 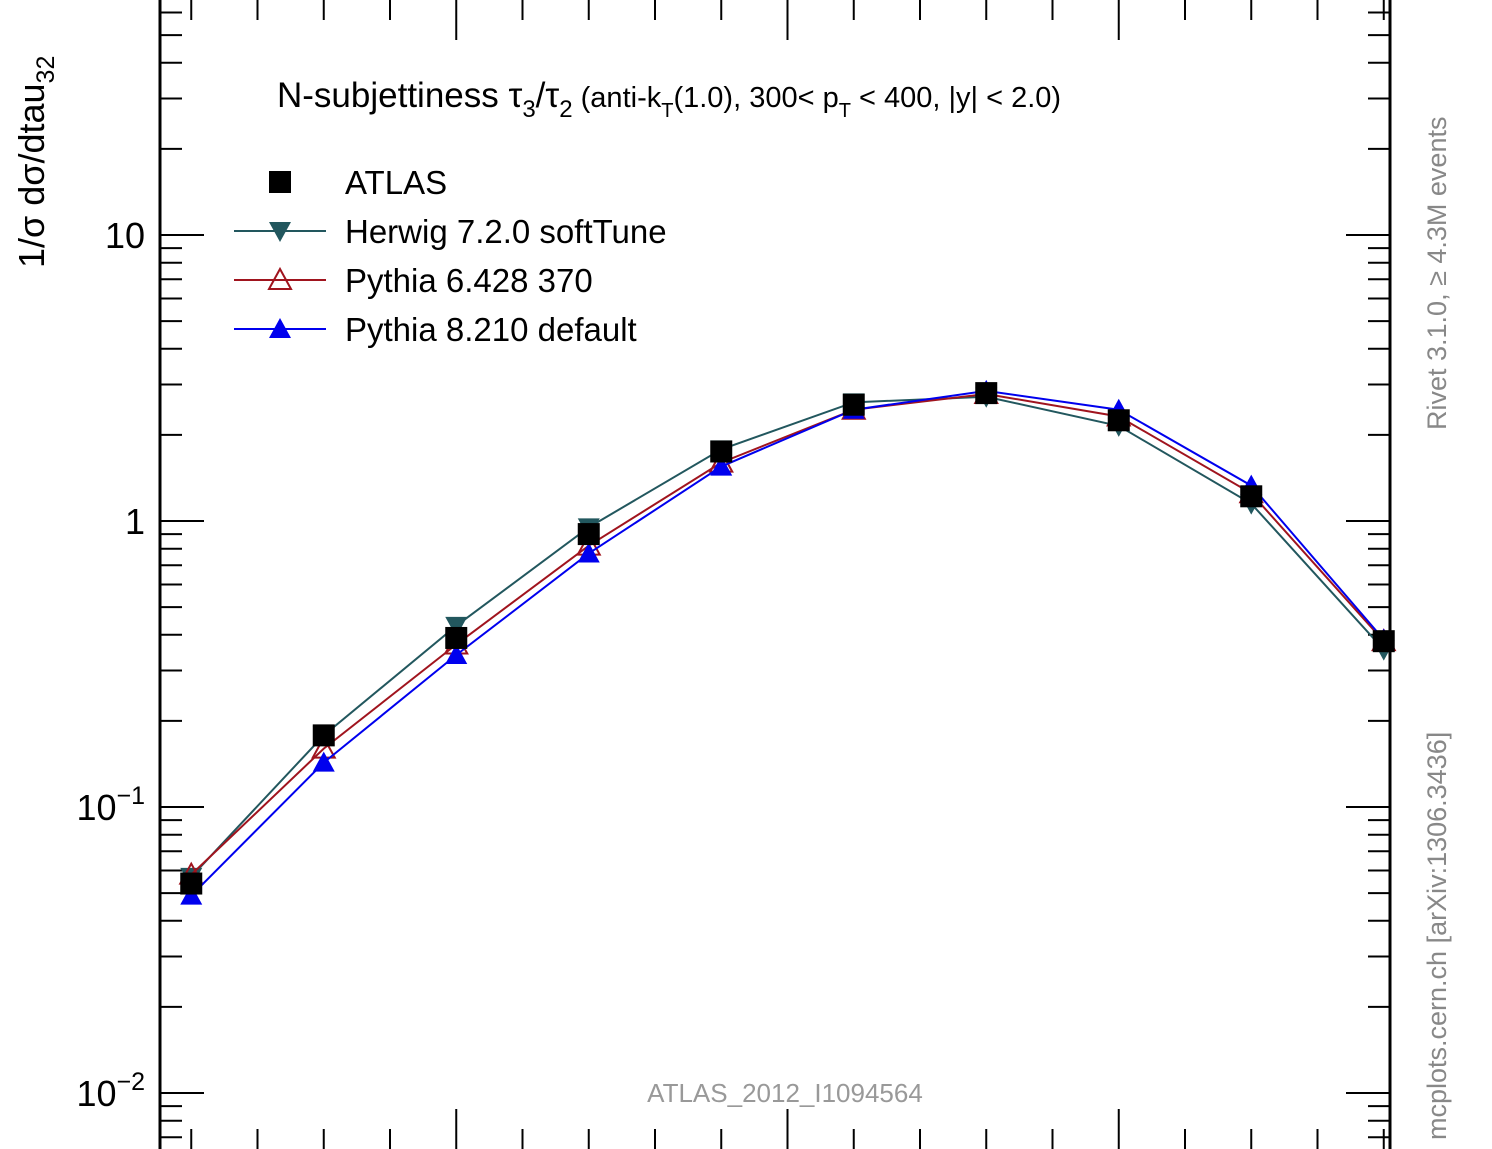 I want to click on legend-label: ATLAS, so click(x=396, y=182).